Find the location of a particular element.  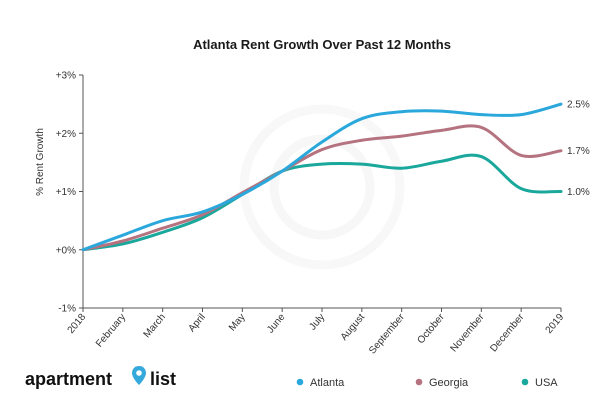

end-label-usa: 1.0% is located at coordinates (578, 192).